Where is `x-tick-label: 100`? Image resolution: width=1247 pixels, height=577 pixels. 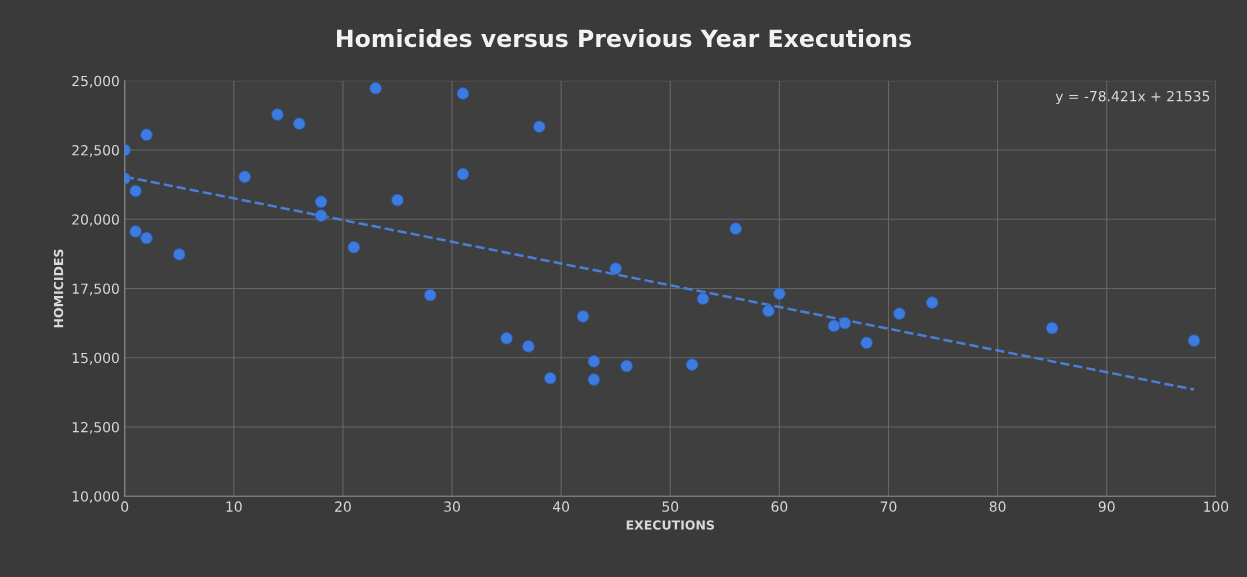 x-tick-label: 100 is located at coordinates (1216, 506).